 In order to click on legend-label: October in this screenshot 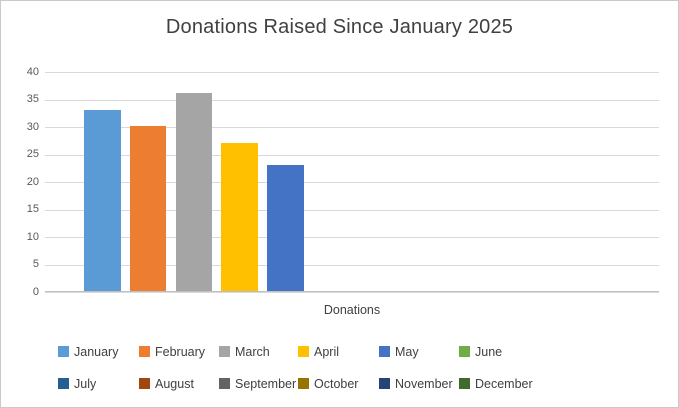, I will do `click(336, 383)`.